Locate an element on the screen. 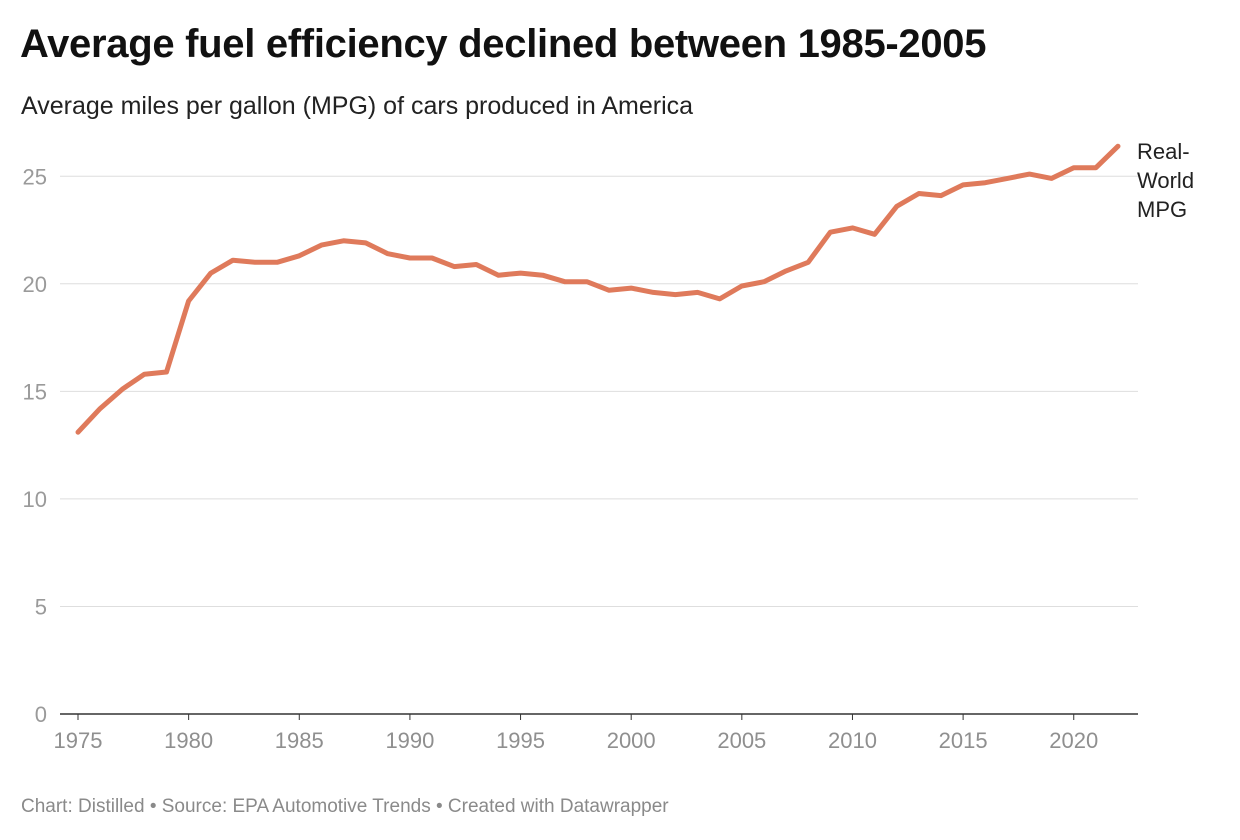 This screenshot has height=840, width=1240. y-axis-labels: 0 5 10 15 20 25 is located at coordinates (35, 445).